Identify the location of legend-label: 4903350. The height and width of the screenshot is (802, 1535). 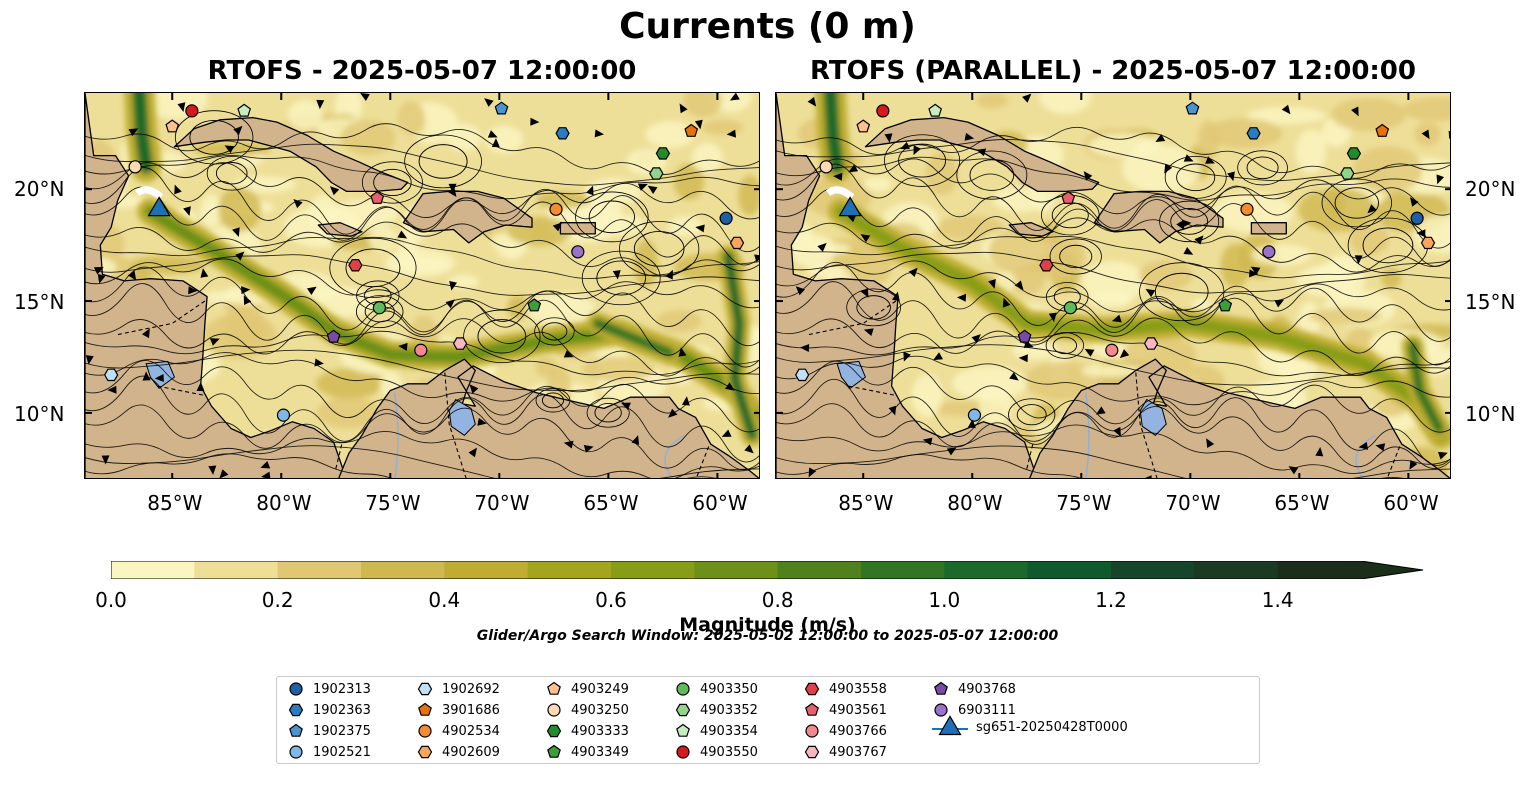
(729, 689).